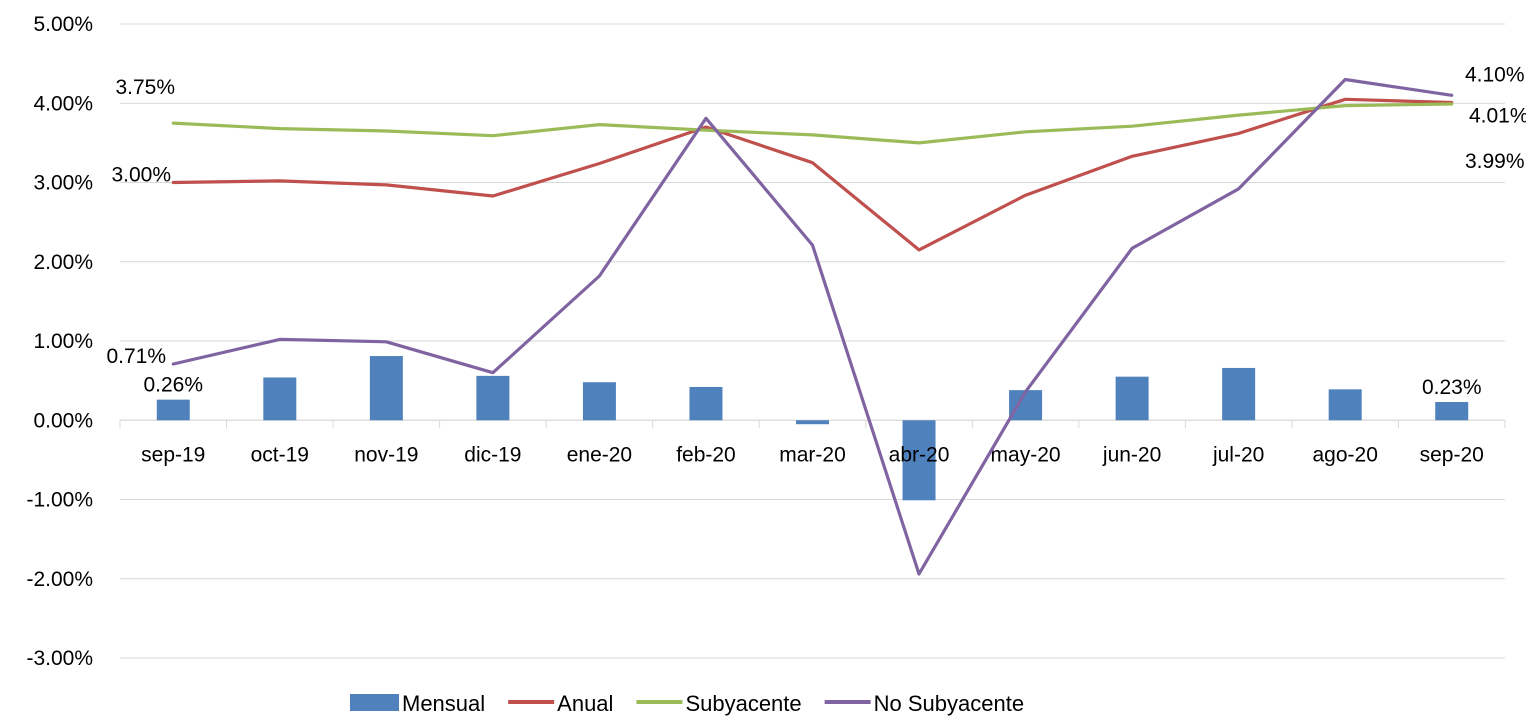  Describe the element at coordinates (443, 703) in the screenshot. I see `legend-label: Mensual` at that location.